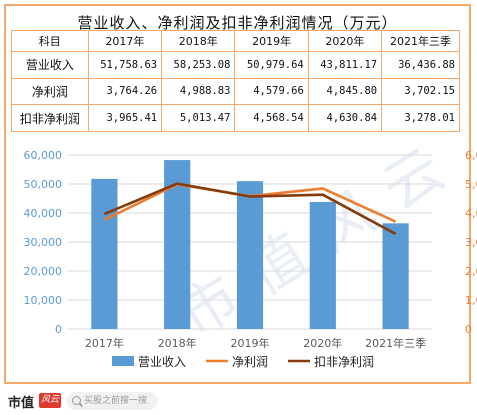  I want to click on y-right-tick-label: 4,000, so click(471, 213).